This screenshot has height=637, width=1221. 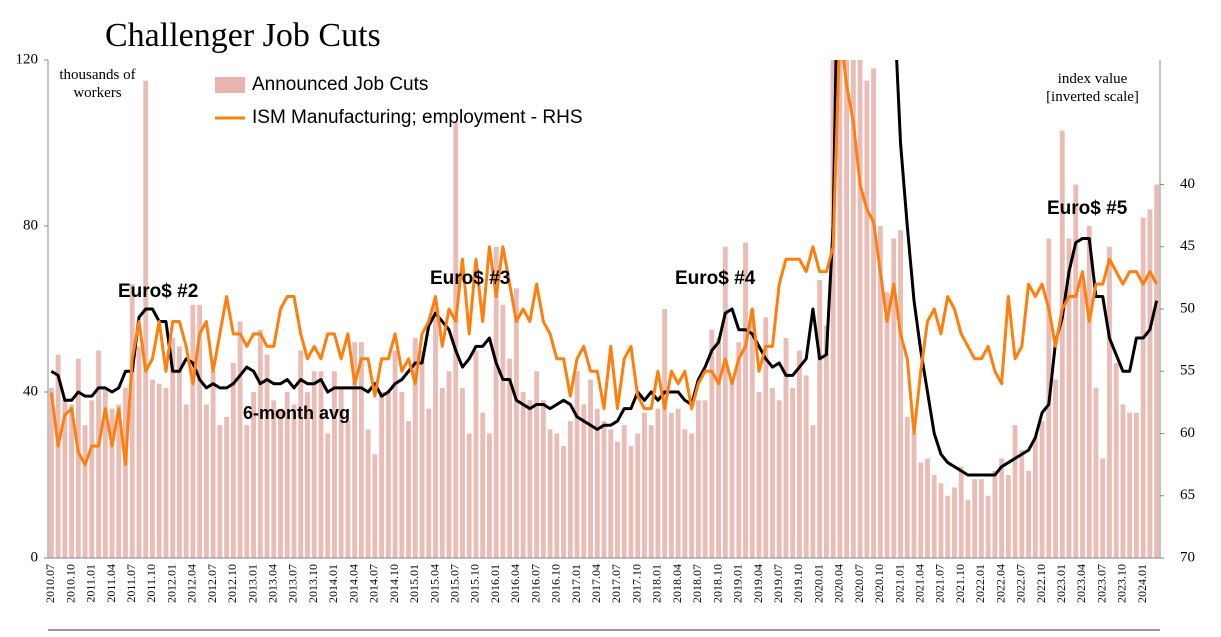 What do you see at coordinates (636, 583) in the screenshot?
I see `x-tick-label: 2017.10` at bounding box center [636, 583].